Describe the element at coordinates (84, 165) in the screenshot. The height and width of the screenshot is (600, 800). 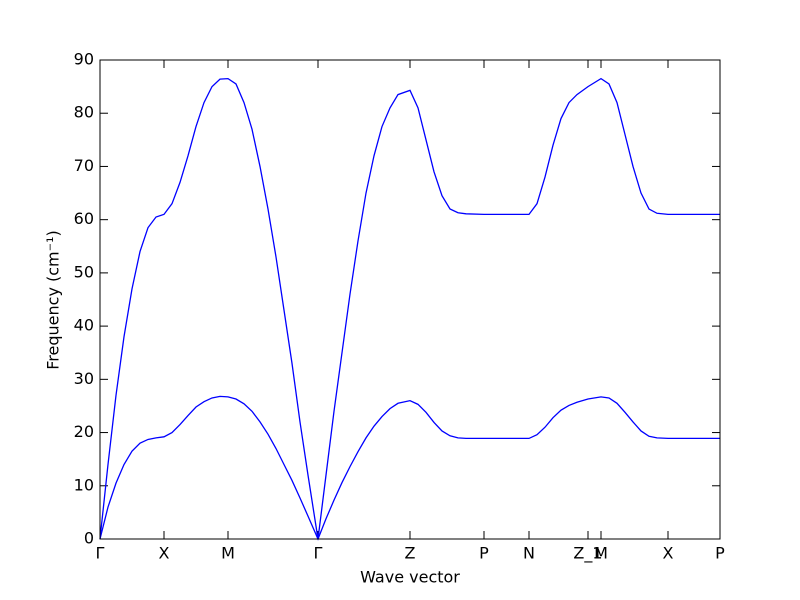
I see `y-tick-label: 70` at that location.